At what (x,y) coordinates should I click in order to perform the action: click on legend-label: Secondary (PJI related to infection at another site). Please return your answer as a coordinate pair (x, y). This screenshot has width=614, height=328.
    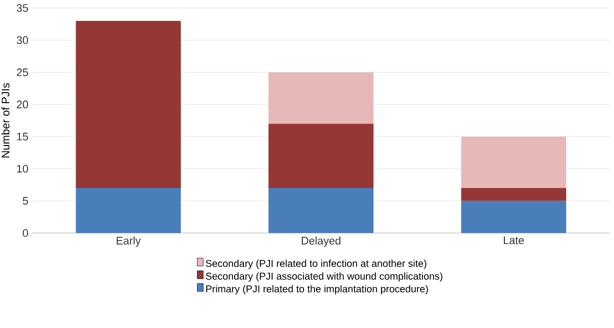
    Looking at the image, I should click on (316, 264).